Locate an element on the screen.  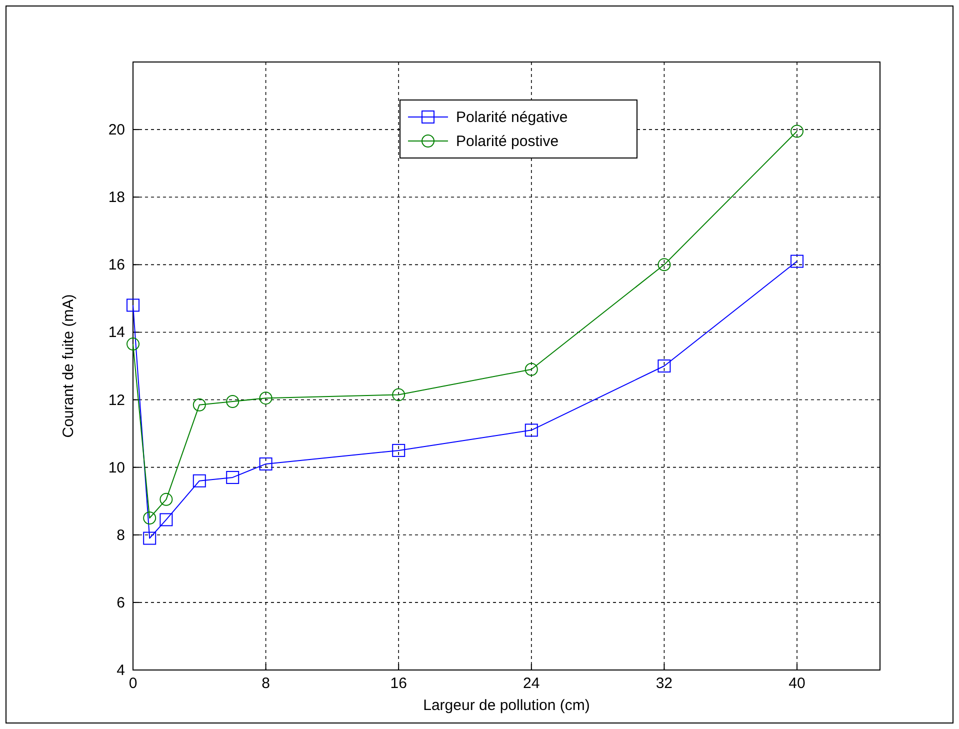
x-tick-label: 8 is located at coordinates (266, 683).